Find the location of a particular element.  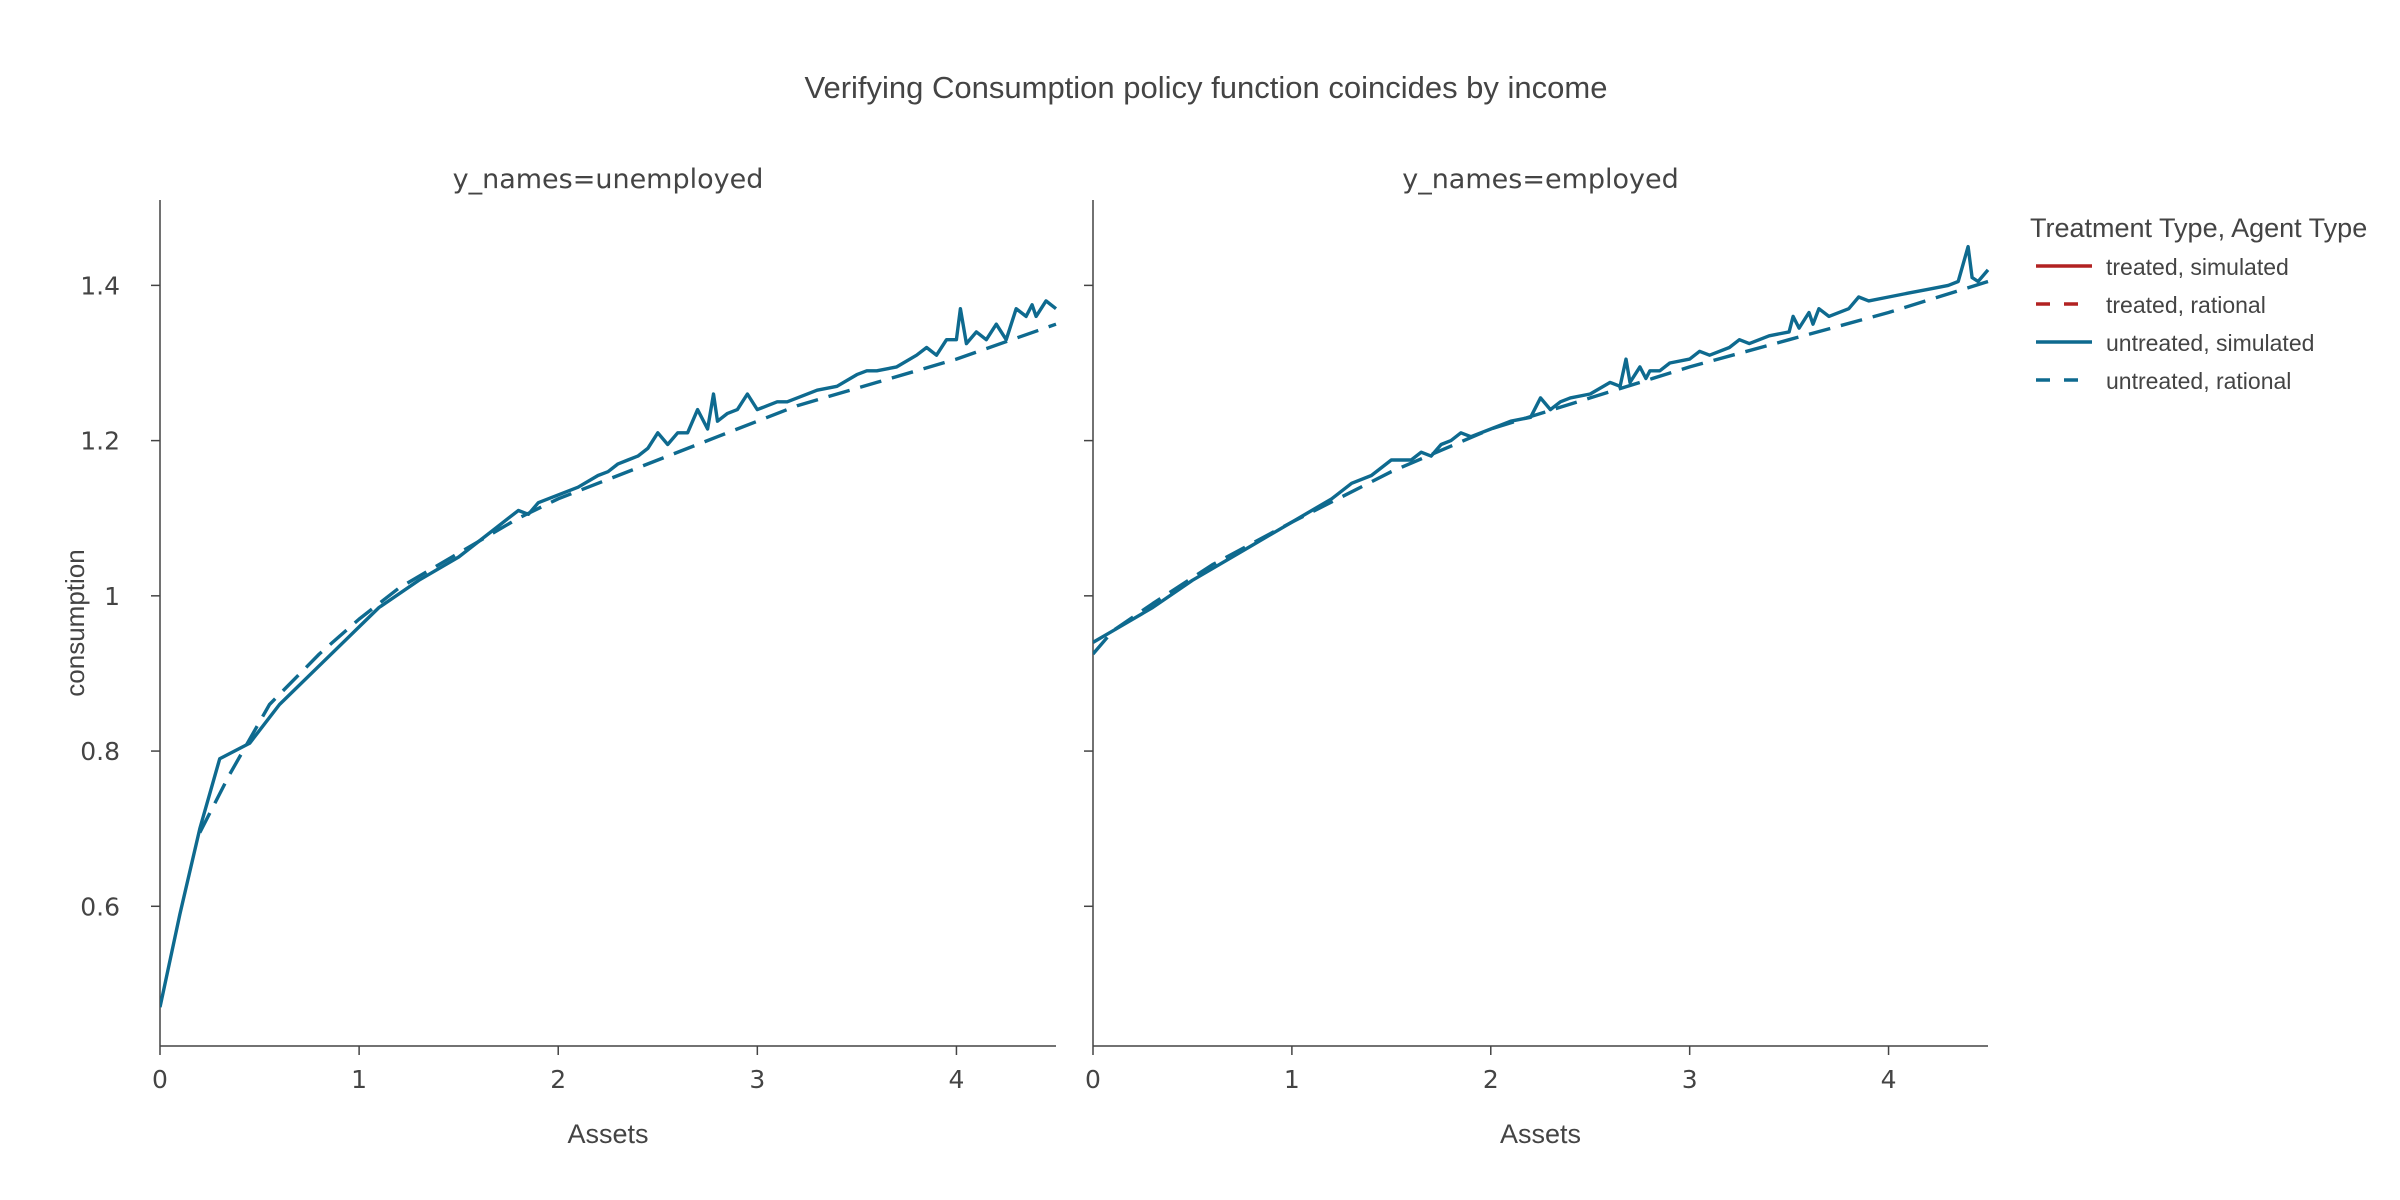

y-tick-label: 1 is located at coordinates (112, 596).